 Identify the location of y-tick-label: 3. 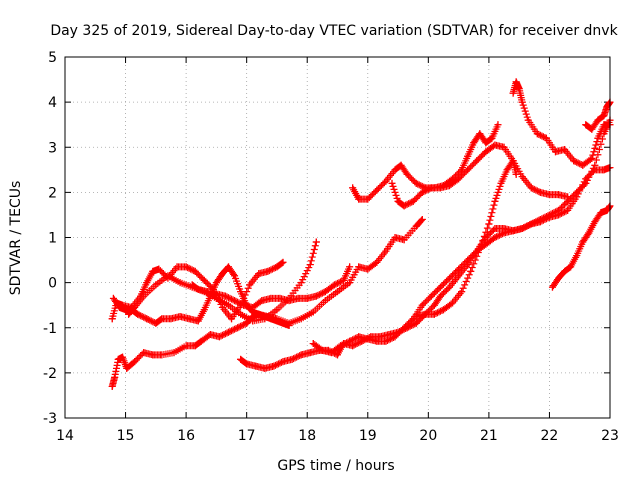
(52, 148).